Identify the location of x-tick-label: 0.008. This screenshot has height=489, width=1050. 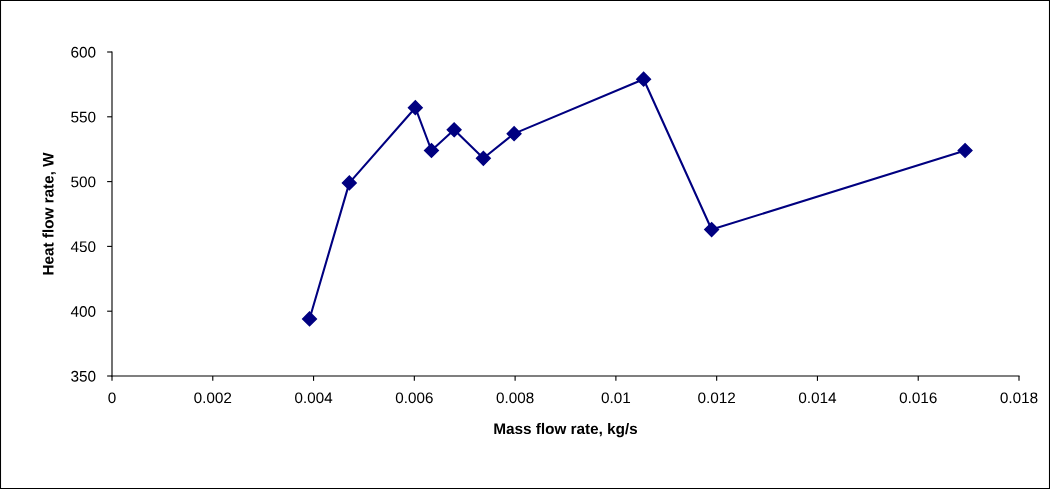
(515, 398).